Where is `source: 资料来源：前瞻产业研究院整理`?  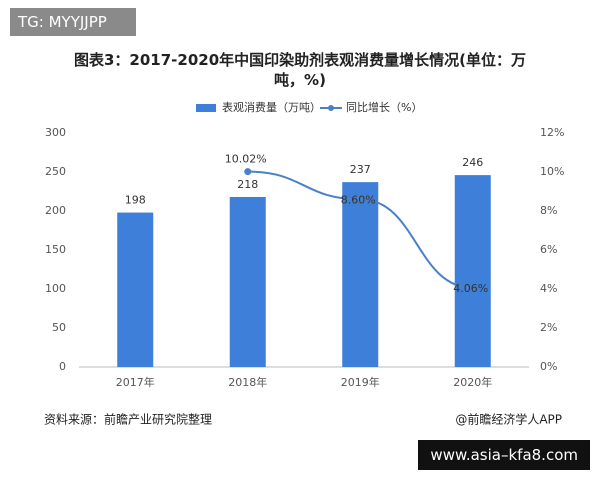
source: 资料来源：前瞻产业研究院整理 is located at coordinates (128, 419).